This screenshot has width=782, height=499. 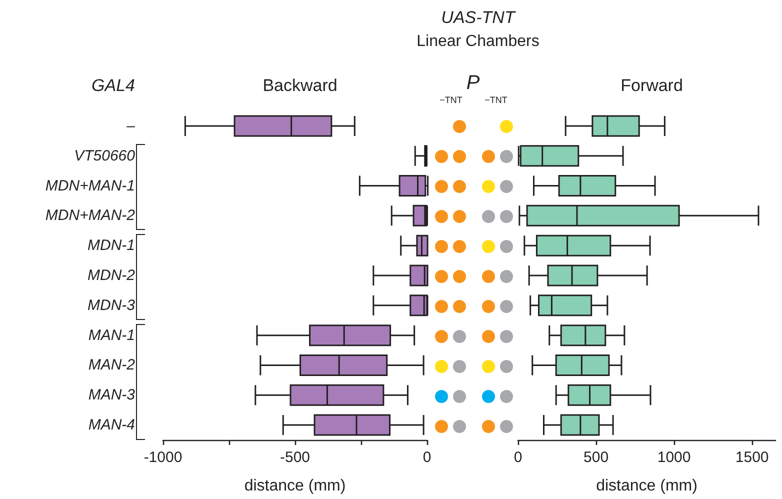 What do you see at coordinates (478, 18) in the screenshot?
I see `text: UAS-TNT` at bounding box center [478, 18].